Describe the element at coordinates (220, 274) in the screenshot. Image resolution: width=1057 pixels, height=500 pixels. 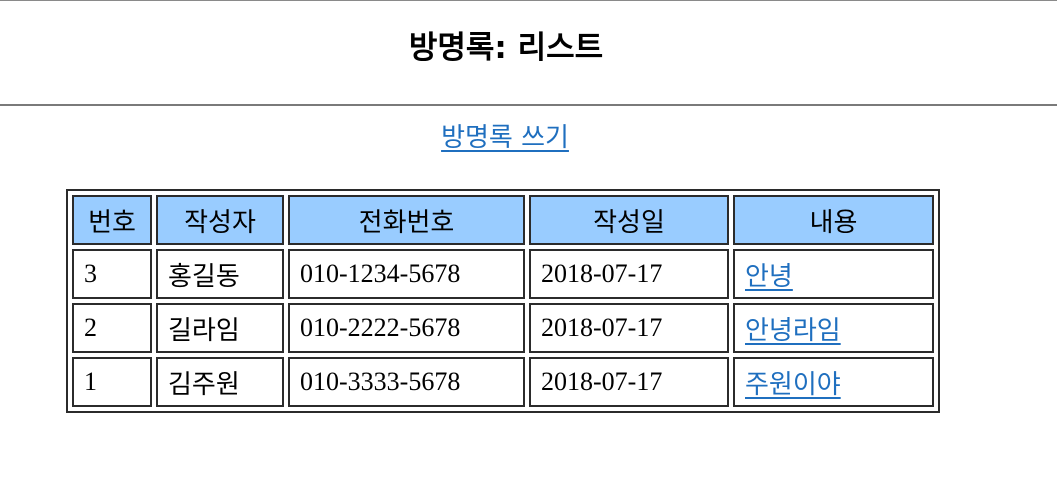
I see `cell-writer: 홍길동` at that location.